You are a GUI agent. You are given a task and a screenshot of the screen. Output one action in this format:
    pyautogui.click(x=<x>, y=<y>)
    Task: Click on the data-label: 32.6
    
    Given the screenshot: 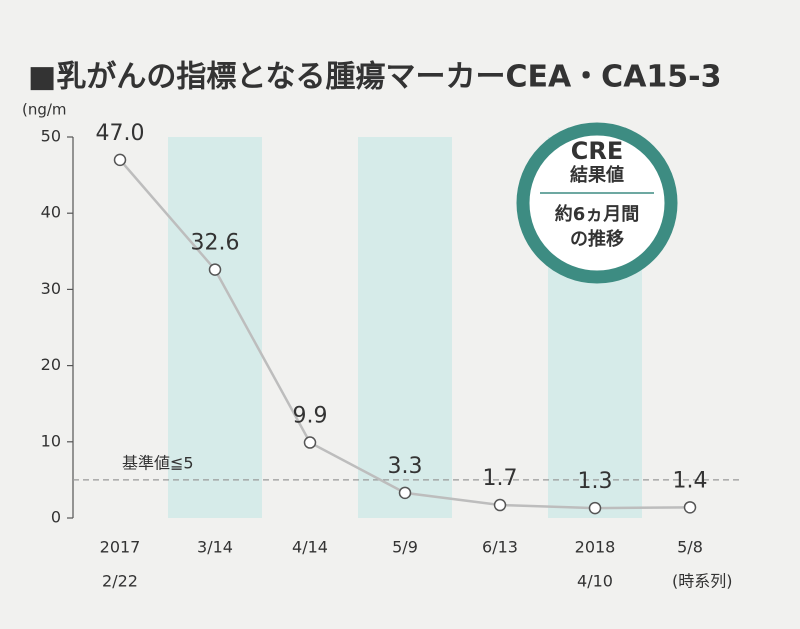 What is the action you would take?
    pyautogui.click(x=215, y=243)
    